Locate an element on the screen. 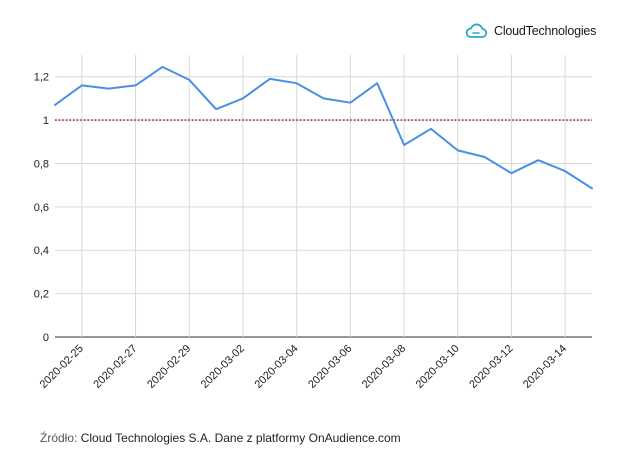 This screenshot has width=621, height=471. y-tick-label: 1,2 is located at coordinates (41, 78).